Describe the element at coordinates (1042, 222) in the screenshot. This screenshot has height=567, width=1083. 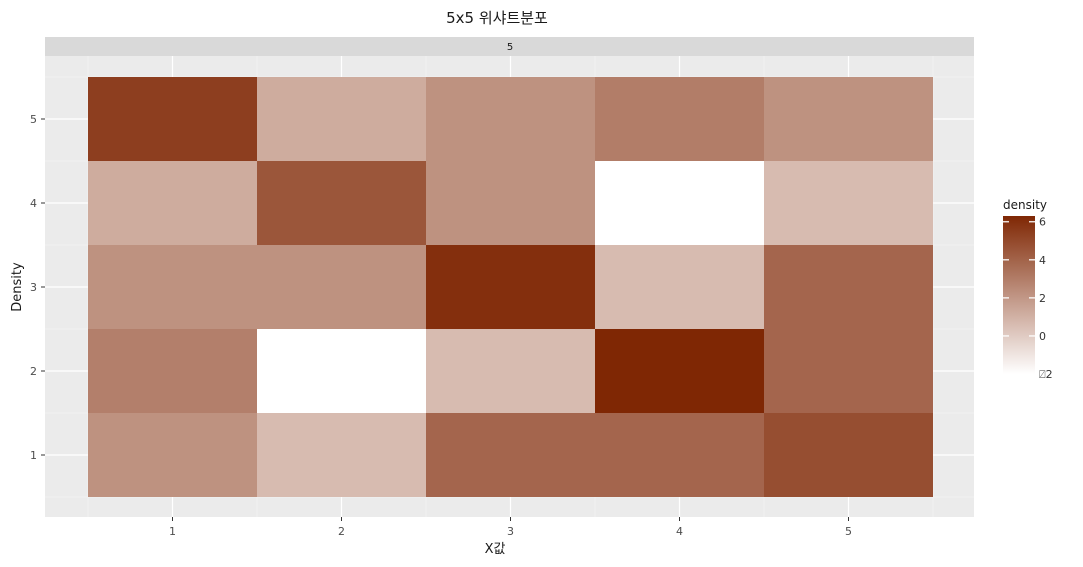
I see `legend-tick-label: 6` at that location.